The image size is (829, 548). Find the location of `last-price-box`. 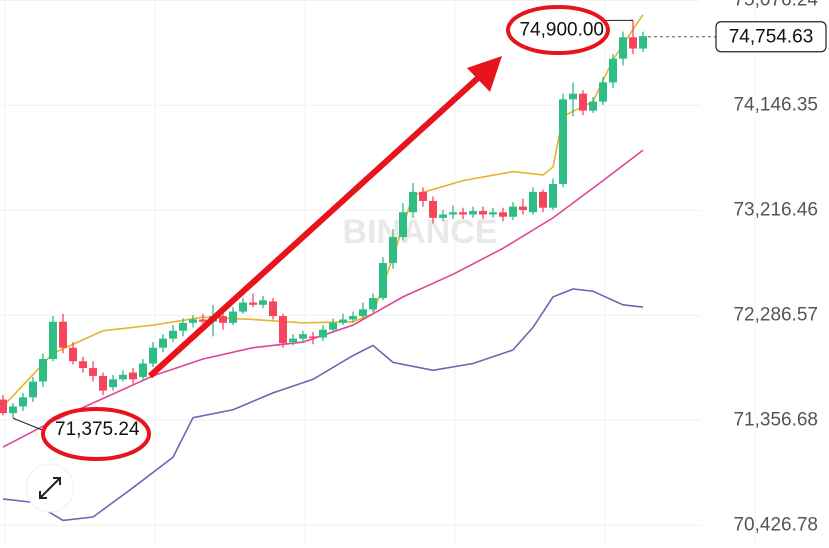

last-price-box is located at coordinates (771, 37).